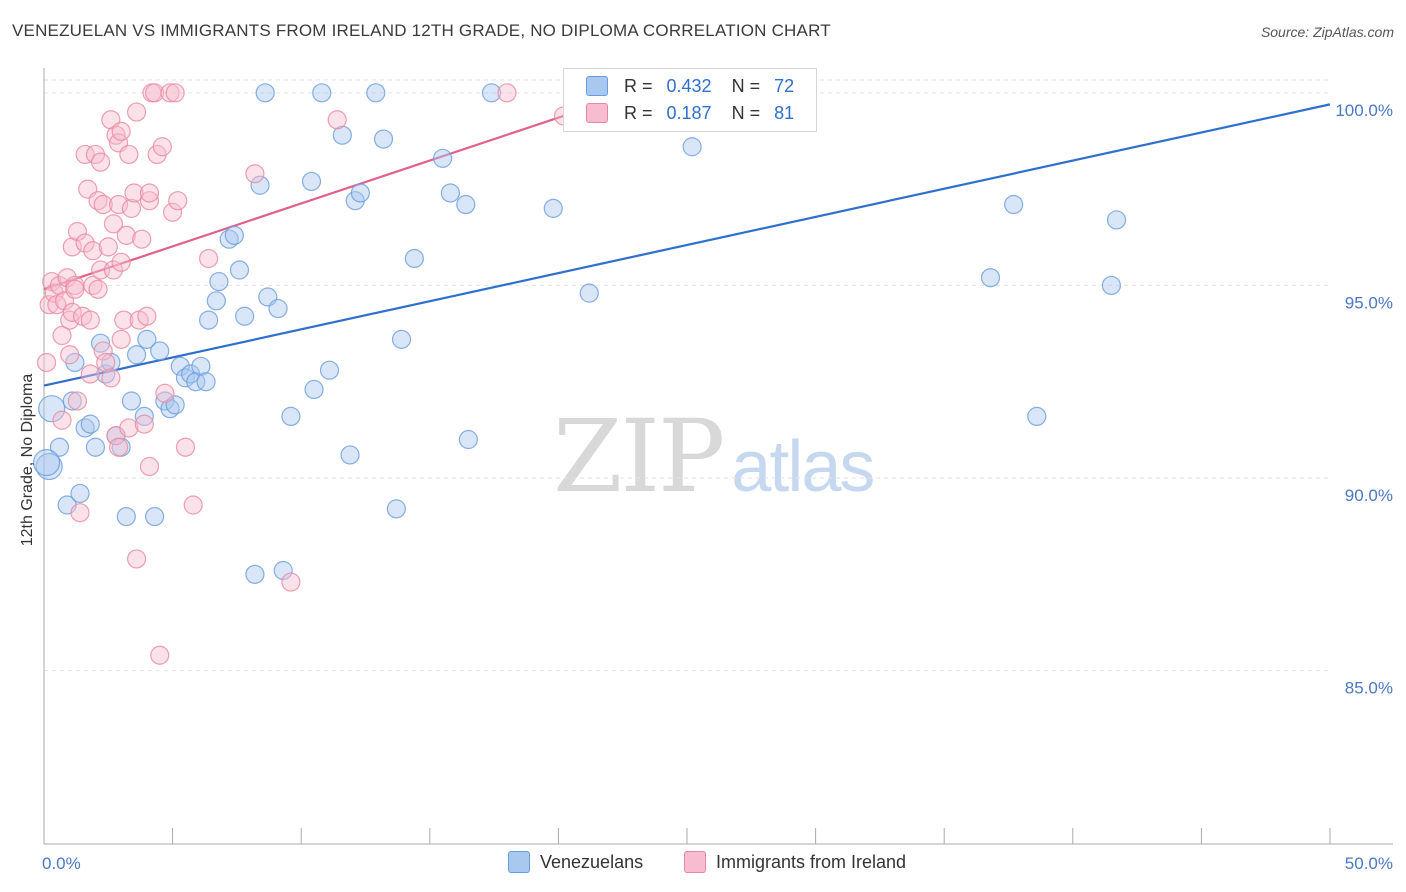  I want to click on legend-row-ireland: R = 0.187 N = 81, so click(690, 113).